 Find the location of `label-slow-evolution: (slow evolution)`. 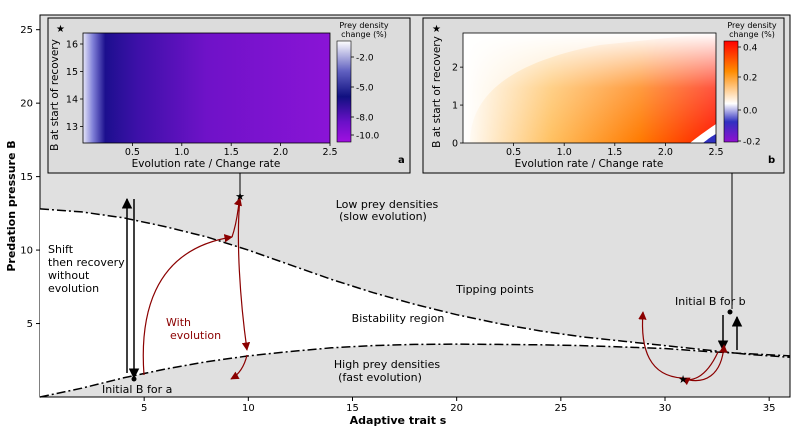

label-slow-evolution: (slow evolution) is located at coordinates (383, 216).